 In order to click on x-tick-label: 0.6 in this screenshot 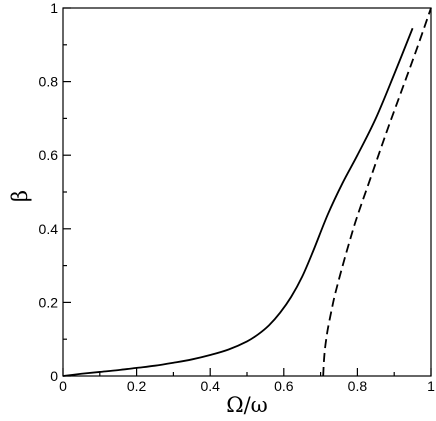, I will do `click(284, 386)`.